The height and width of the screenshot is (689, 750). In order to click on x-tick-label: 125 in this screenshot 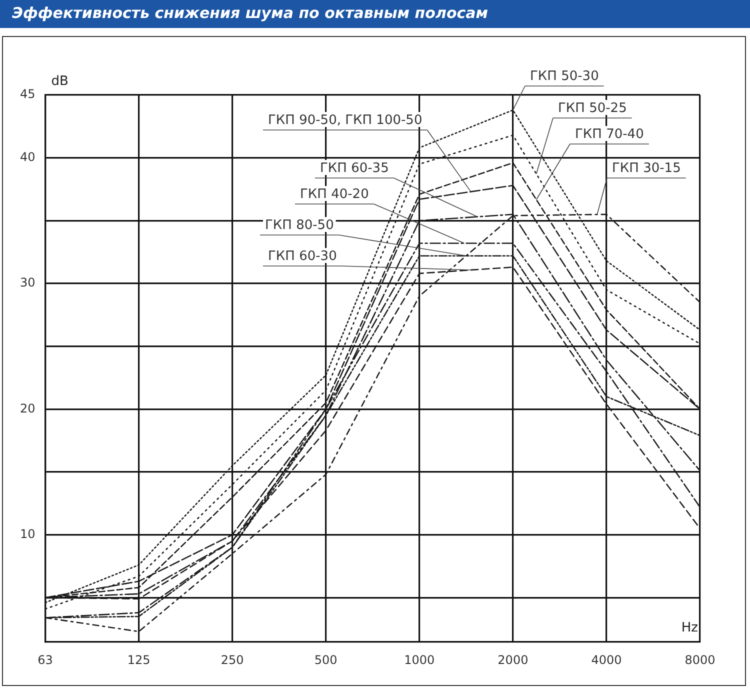, I will do `click(138, 659)`.